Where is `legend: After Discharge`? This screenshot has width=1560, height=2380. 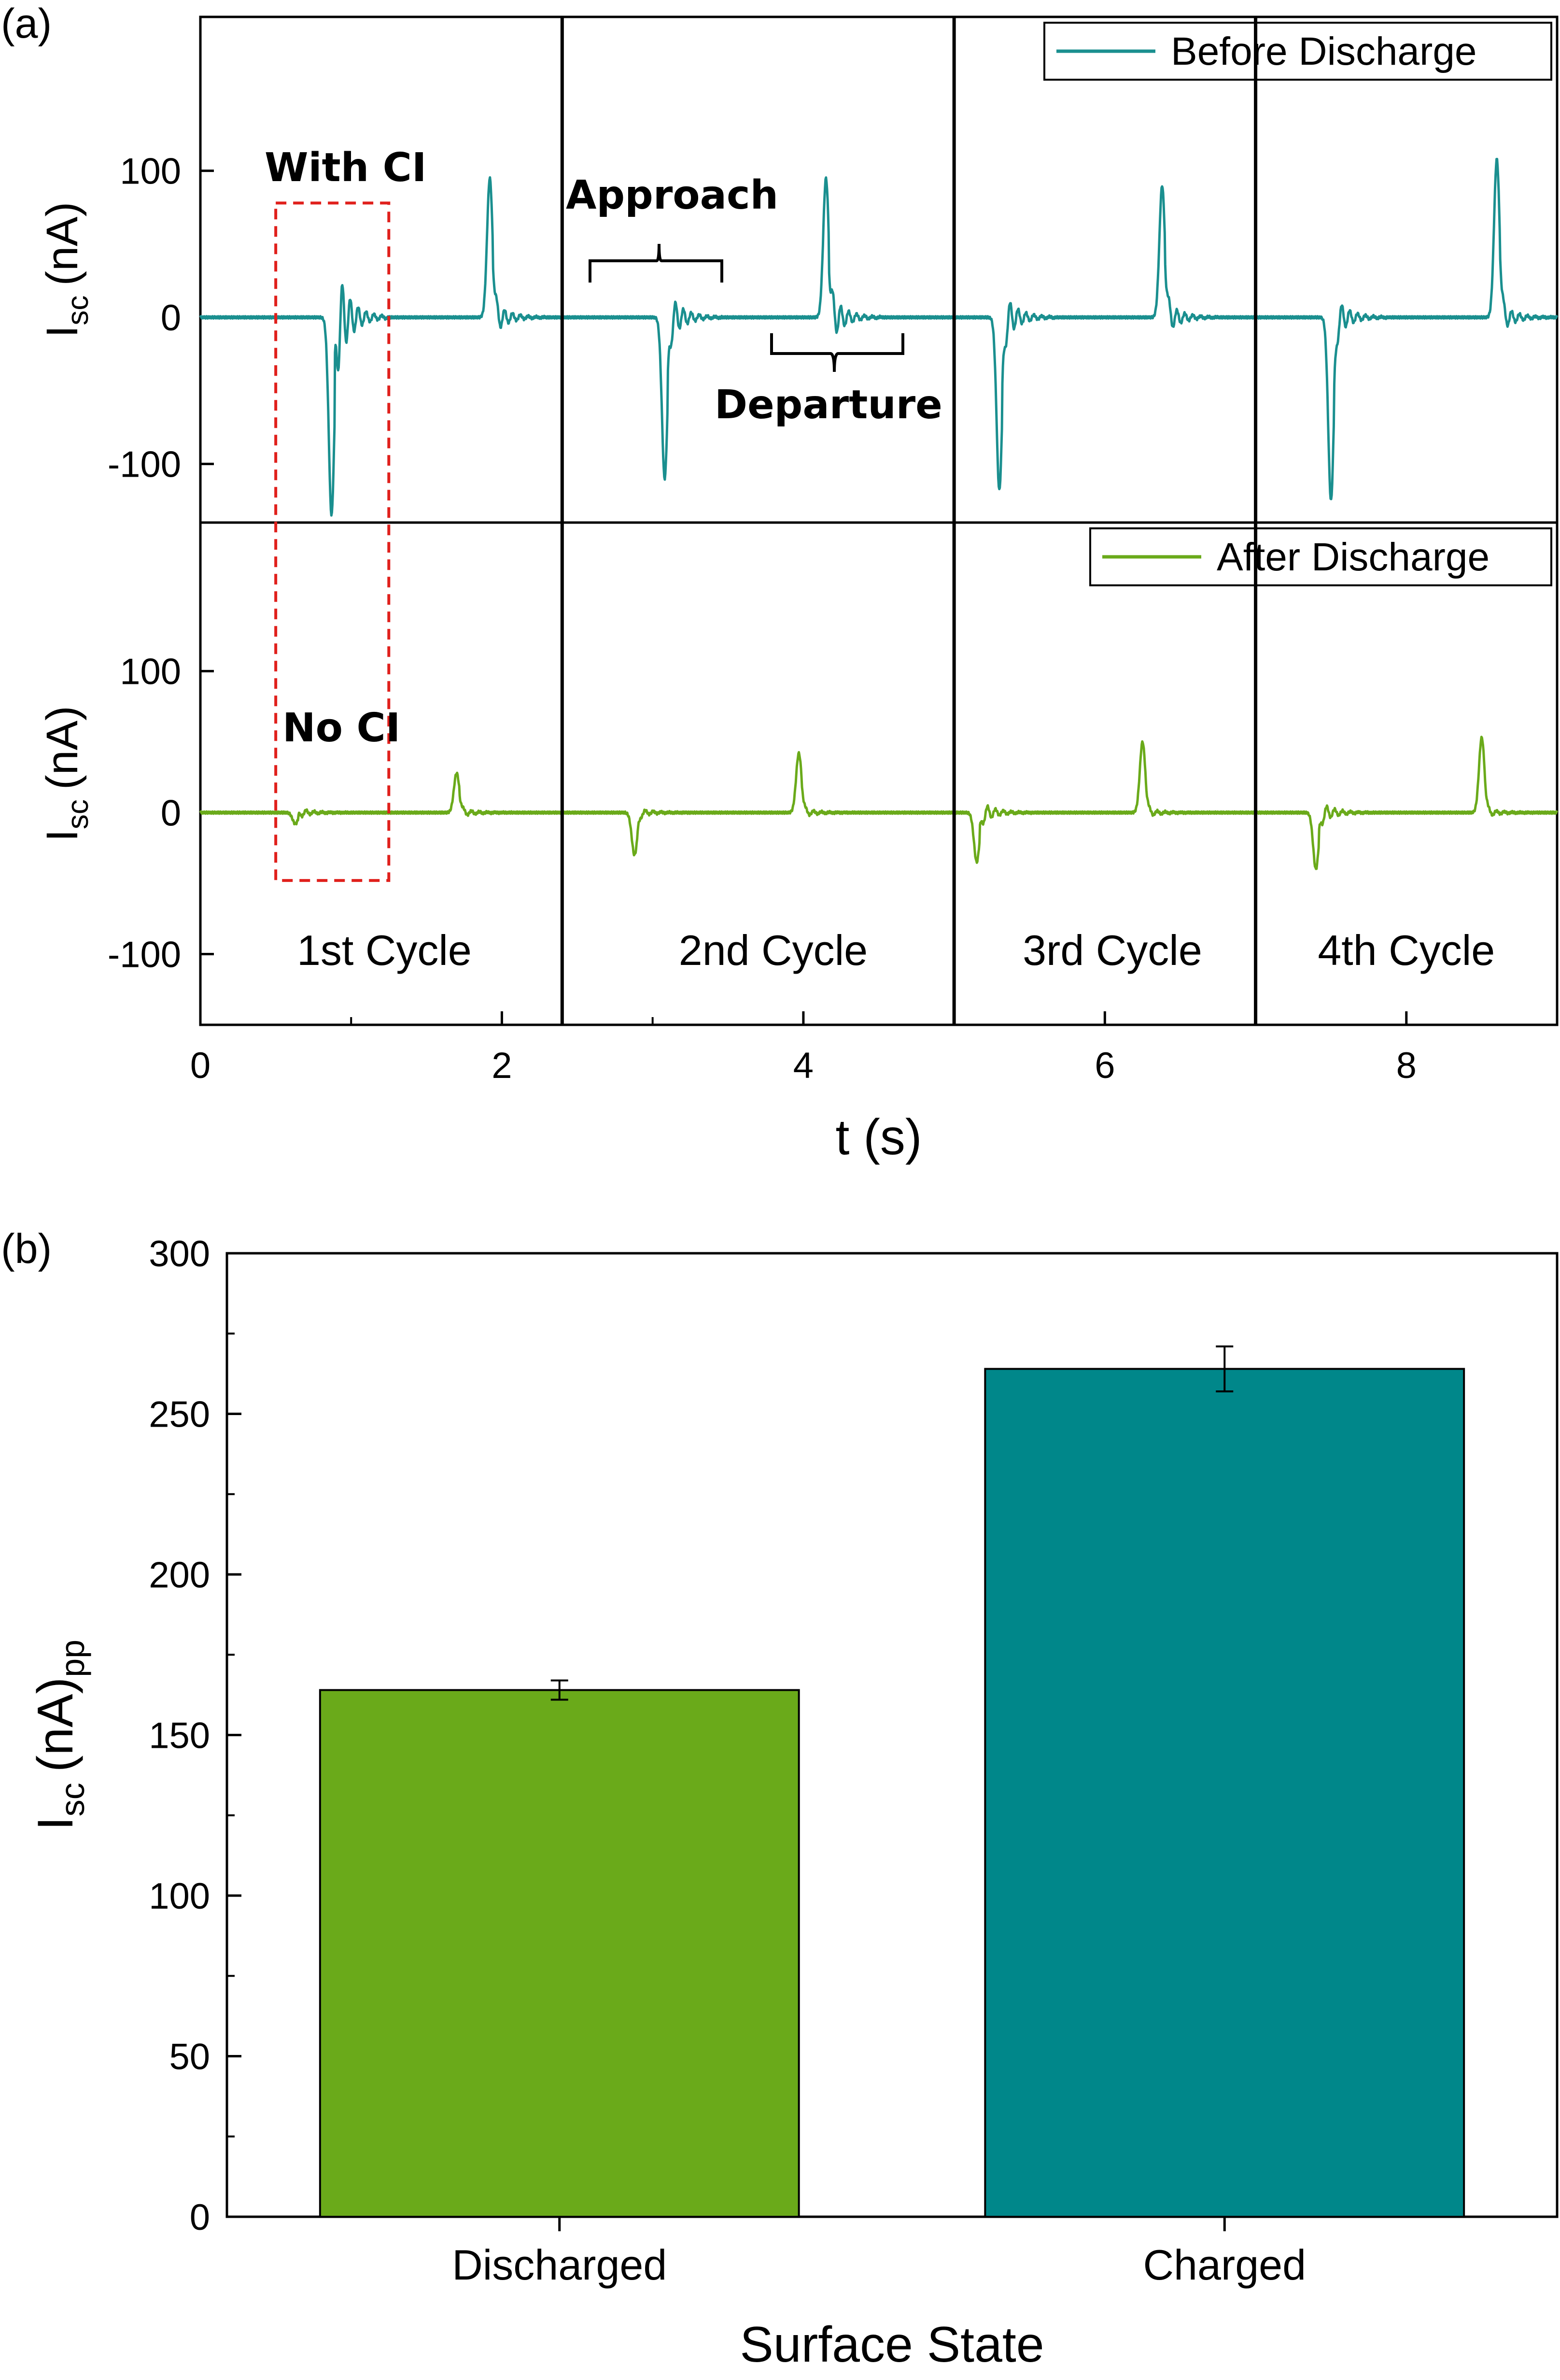
legend: After Discharge is located at coordinates (1321, 557).